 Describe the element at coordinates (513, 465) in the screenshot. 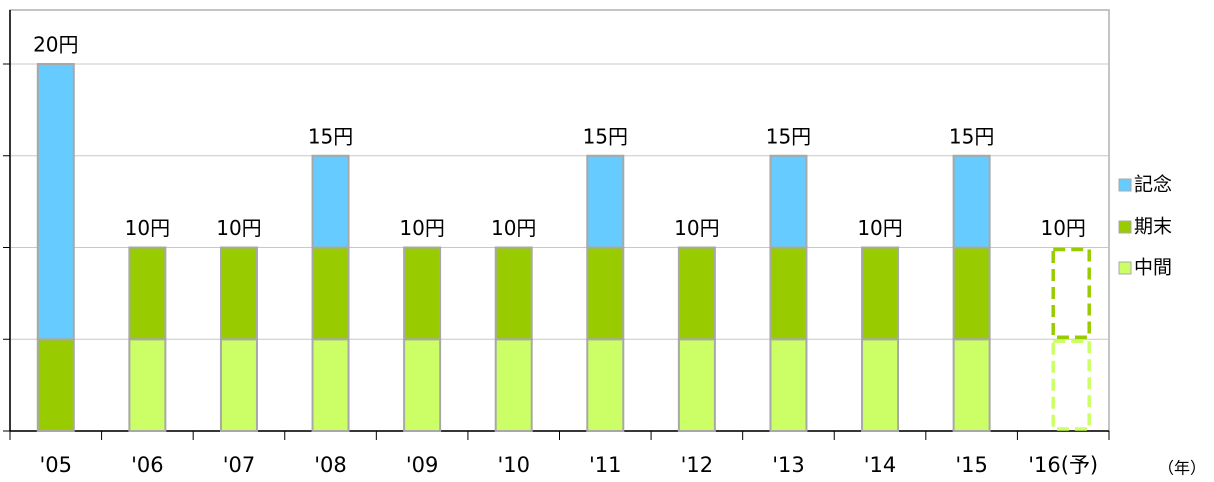

I see `x-tick-label: '10` at that location.